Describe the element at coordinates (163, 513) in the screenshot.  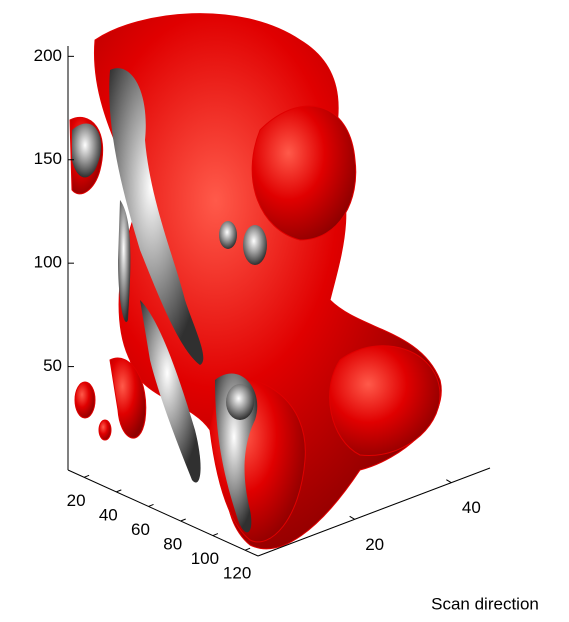
I see `x-axis` at that location.